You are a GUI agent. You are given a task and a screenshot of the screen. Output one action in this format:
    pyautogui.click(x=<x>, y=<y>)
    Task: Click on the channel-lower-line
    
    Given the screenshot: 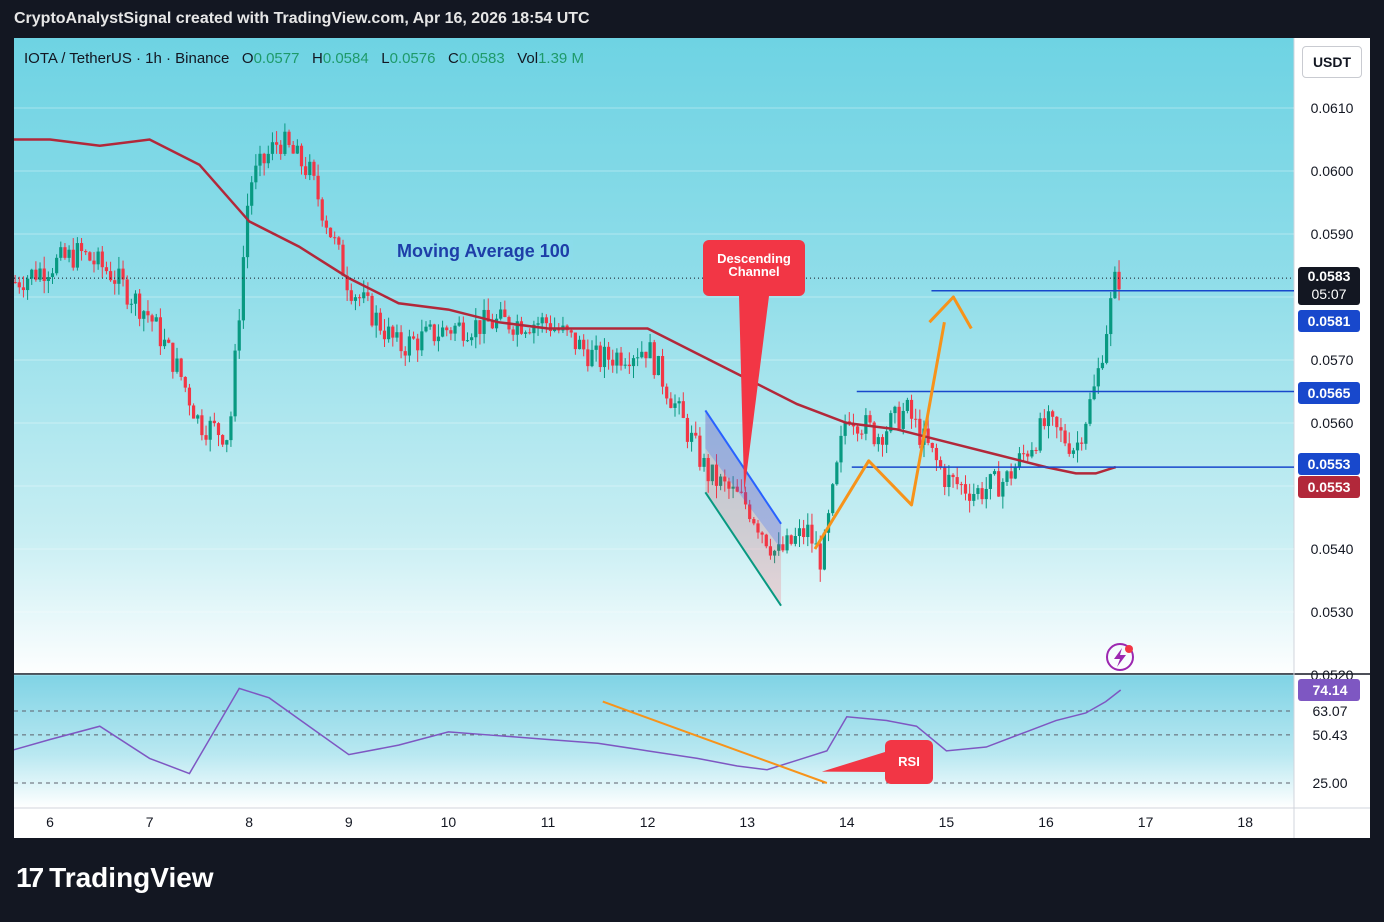 What is the action you would take?
    pyautogui.click(x=743, y=549)
    